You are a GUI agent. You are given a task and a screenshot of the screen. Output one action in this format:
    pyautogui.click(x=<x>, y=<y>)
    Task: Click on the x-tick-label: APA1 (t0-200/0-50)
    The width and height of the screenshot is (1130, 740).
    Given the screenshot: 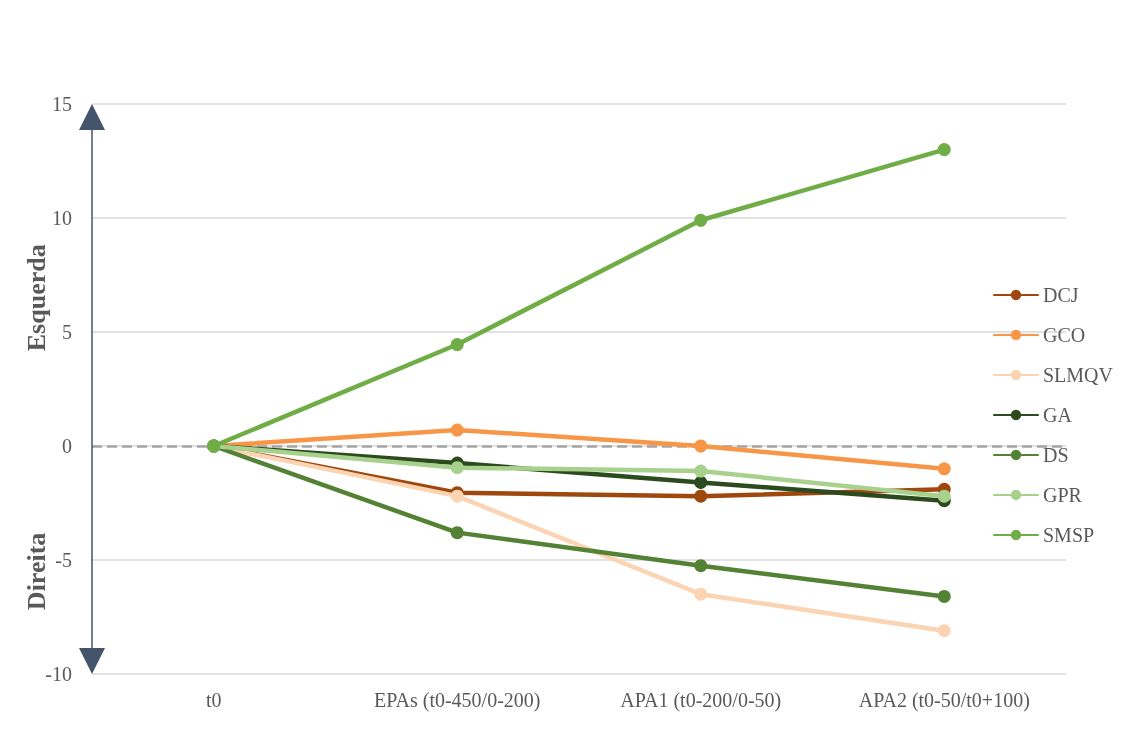 What is the action you would take?
    pyautogui.click(x=701, y=700)
    